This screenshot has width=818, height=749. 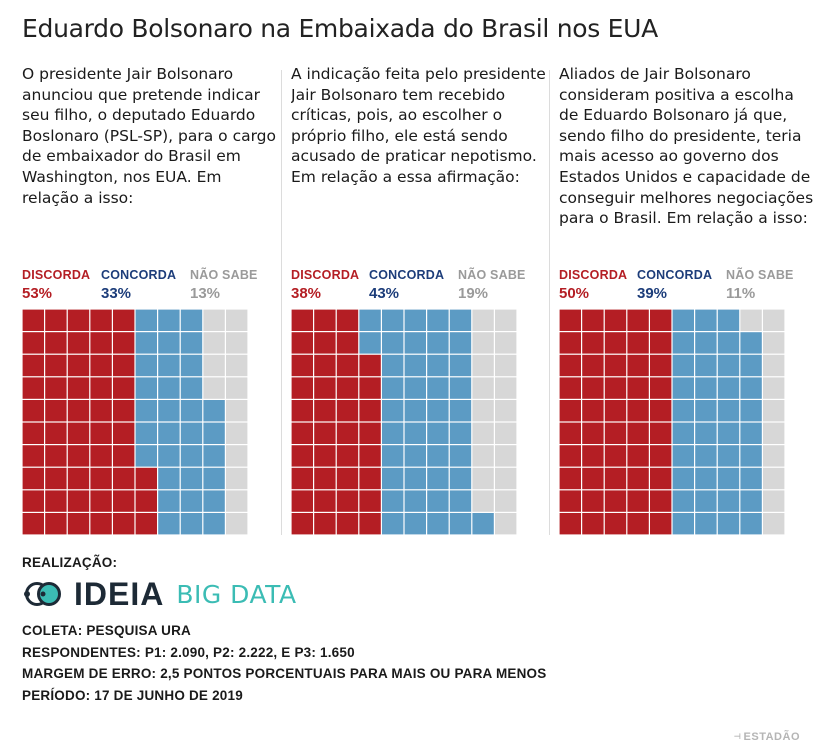 I want to click on divider, so click(x=549, y=302).